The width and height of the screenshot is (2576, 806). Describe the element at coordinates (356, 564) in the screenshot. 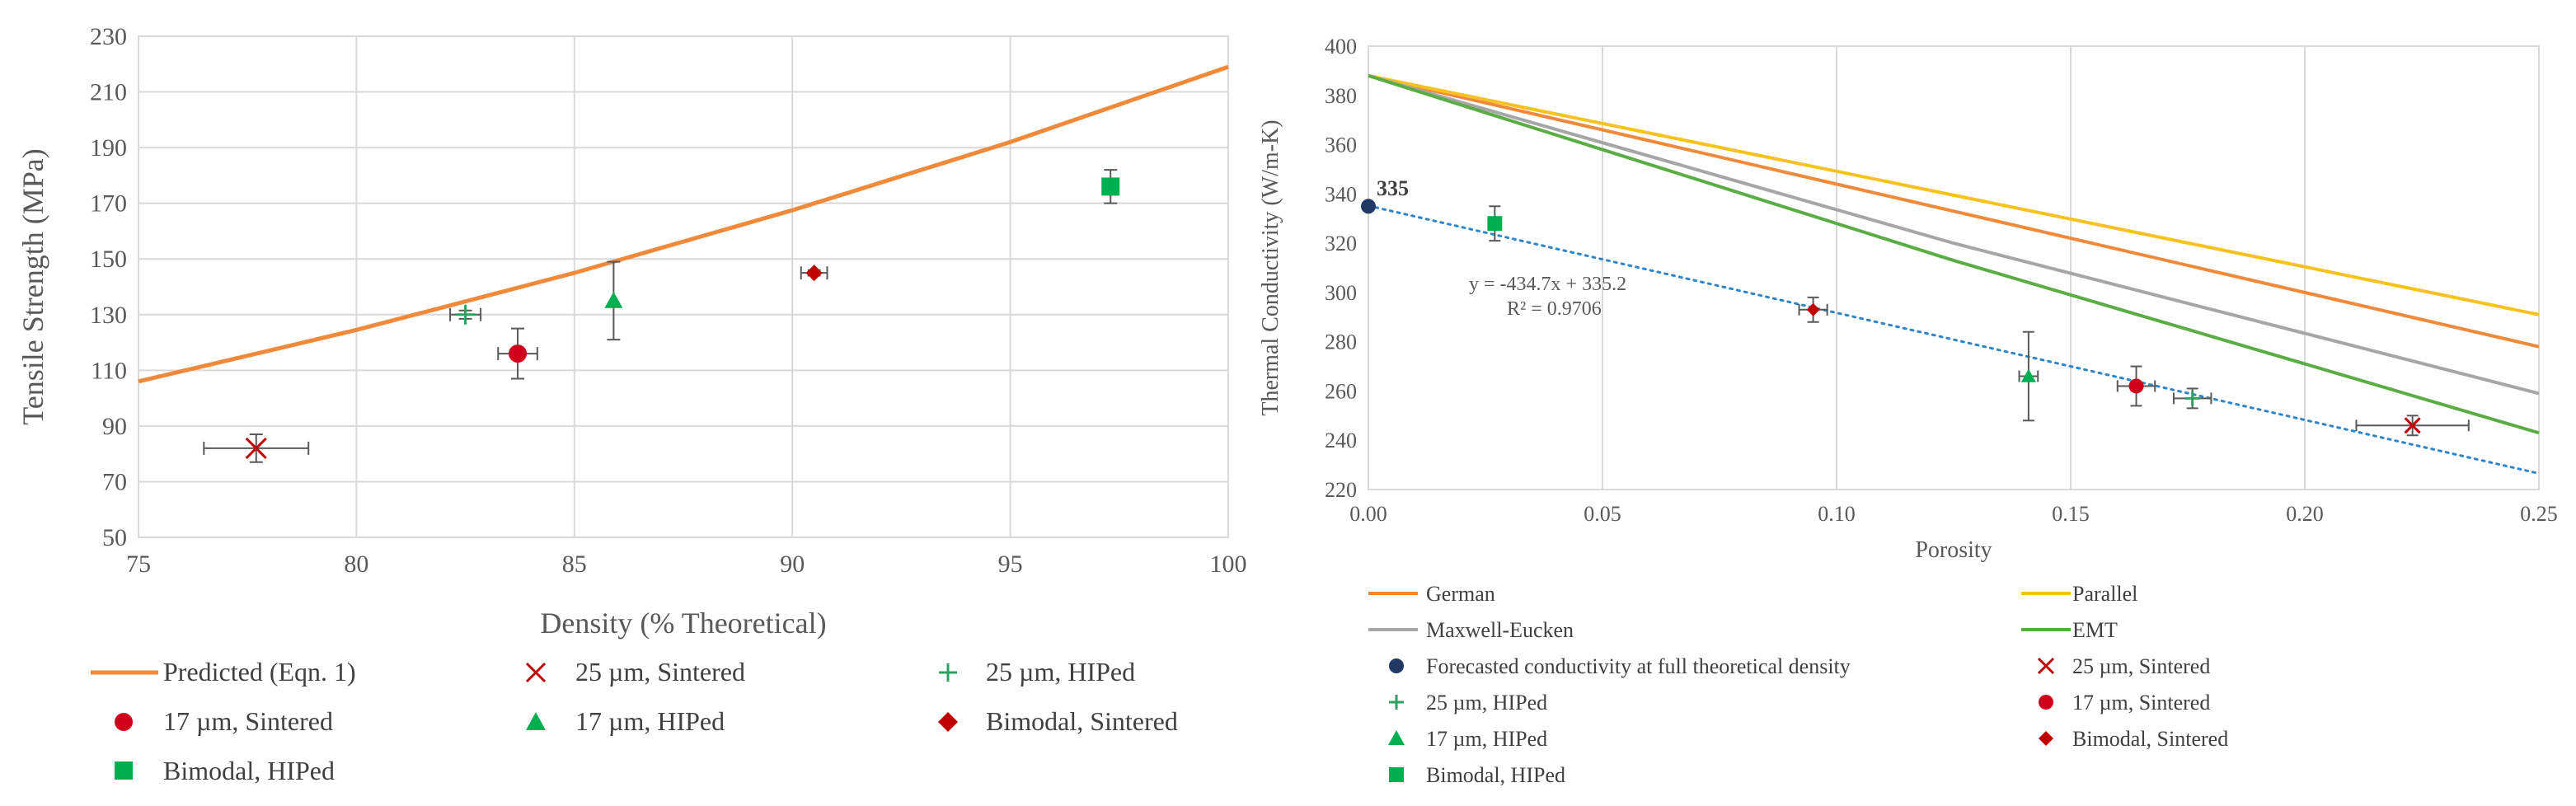

I see `tensile-x-tick-label: 80` at that location.